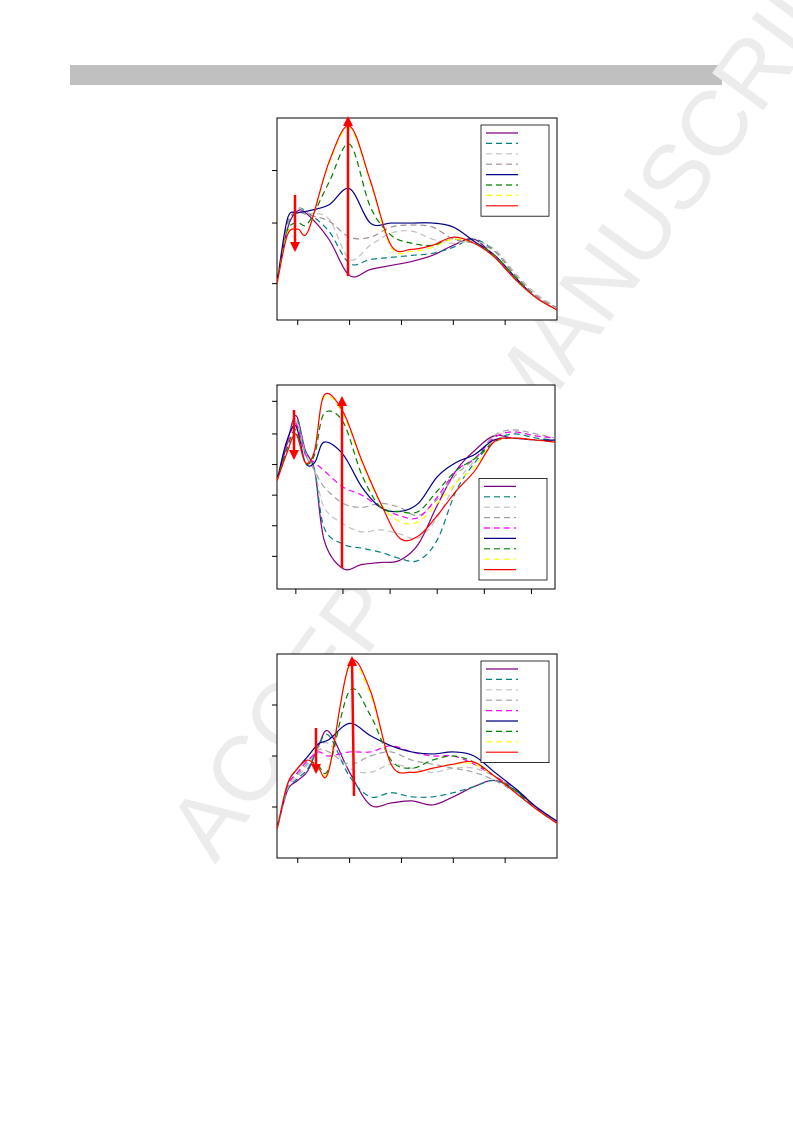  What do you see at coordinates (352, 726) in the screenshot?
I see `arrow` at bounding box center [352, 726].